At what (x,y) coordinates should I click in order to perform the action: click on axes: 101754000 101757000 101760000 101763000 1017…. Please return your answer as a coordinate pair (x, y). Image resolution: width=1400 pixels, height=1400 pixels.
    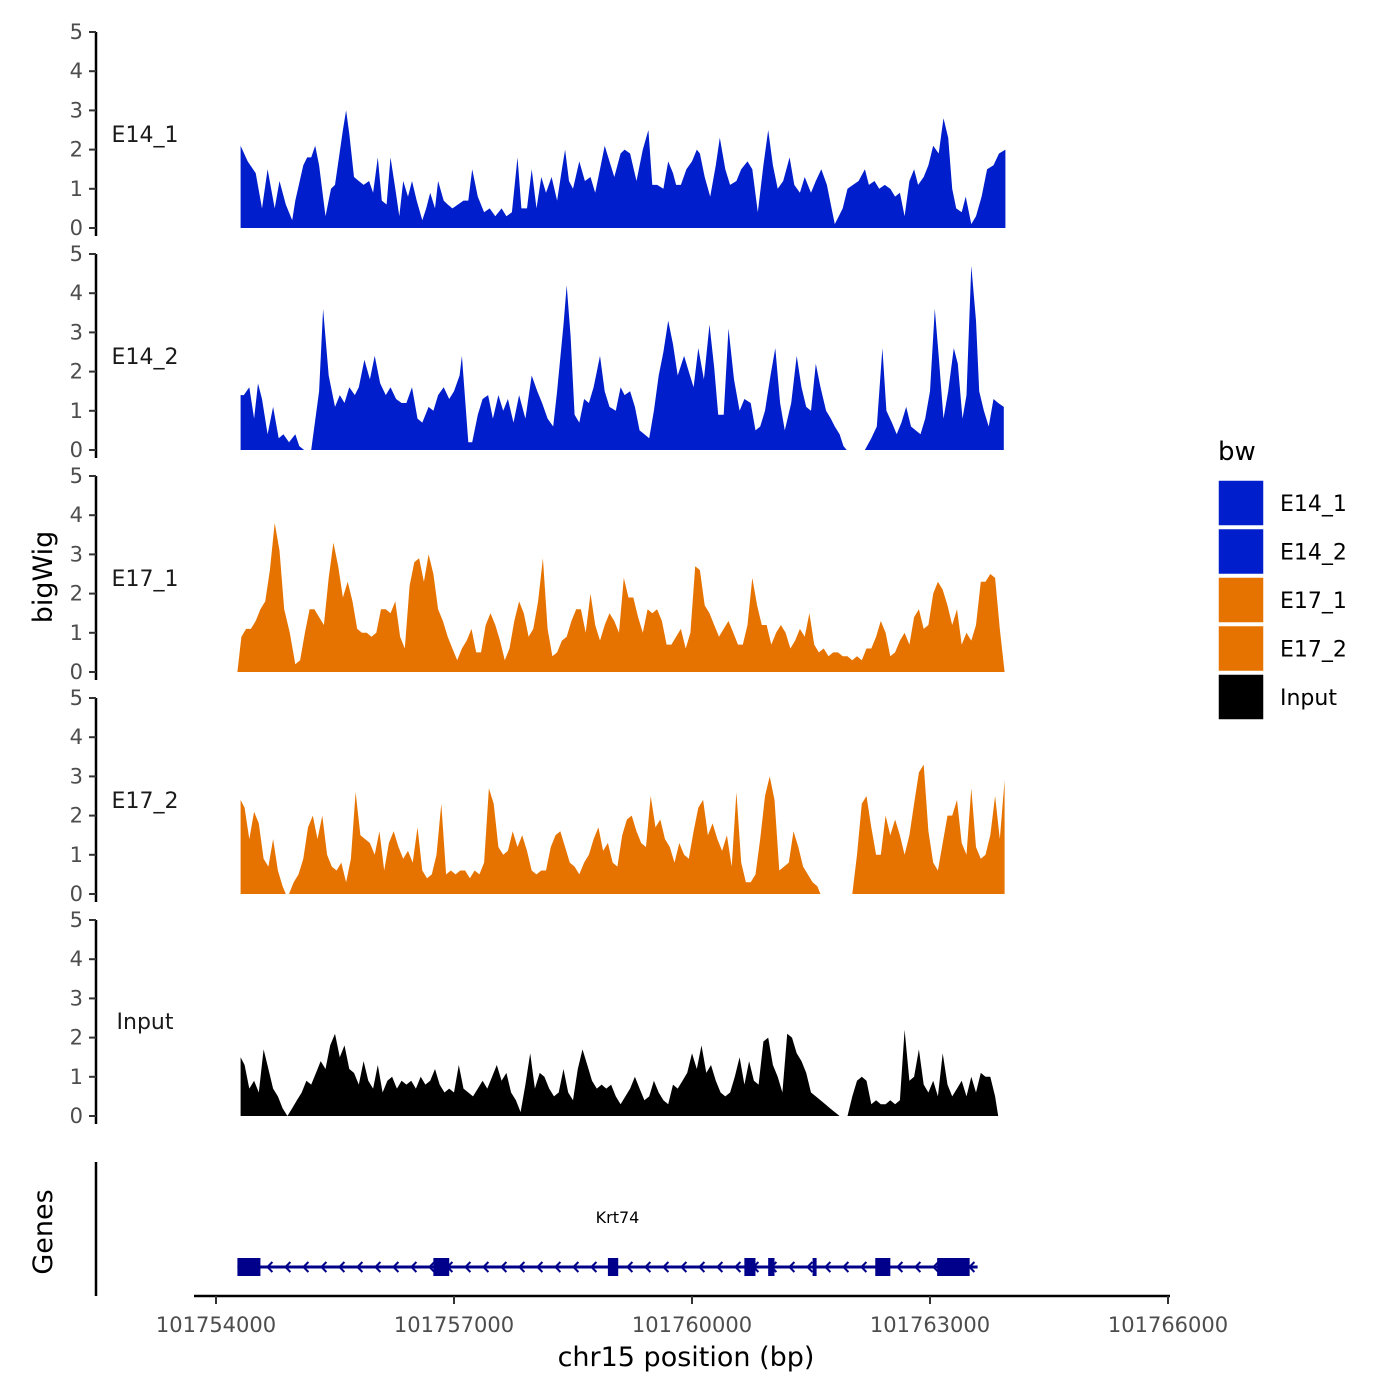
    Looking at the image, I should click on (692, 1315).